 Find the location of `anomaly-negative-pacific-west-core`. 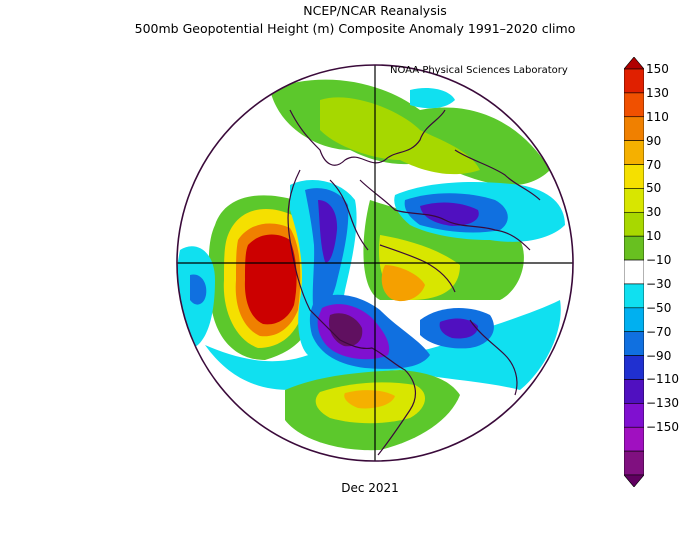

anomaly-negative-pacific-west-core is located at coordinates (198, 289).